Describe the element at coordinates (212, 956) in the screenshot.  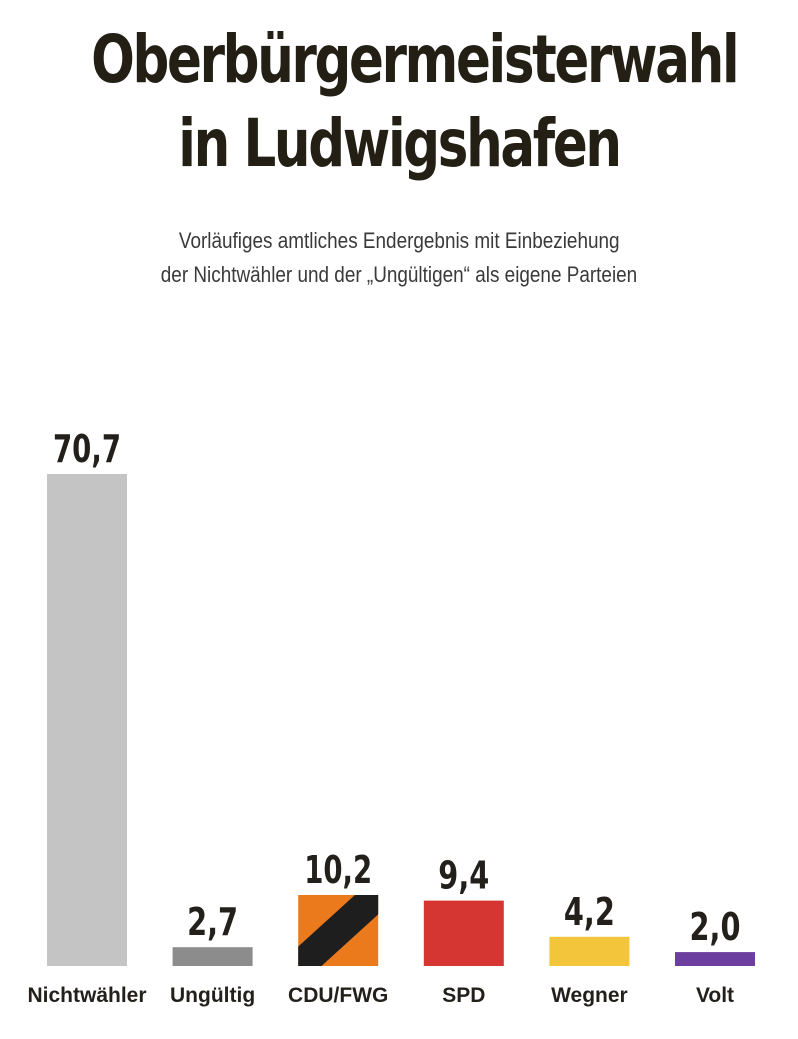
I see `bar-ung-ltig` at that location.